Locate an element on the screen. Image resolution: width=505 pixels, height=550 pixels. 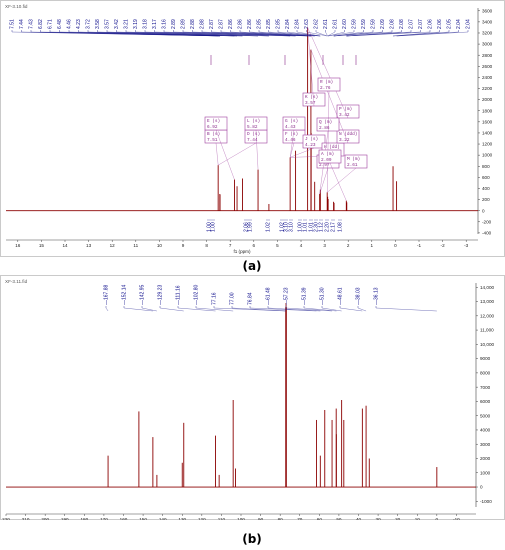
multiplet-value: 3.57 is located at coordinates (310, 103).